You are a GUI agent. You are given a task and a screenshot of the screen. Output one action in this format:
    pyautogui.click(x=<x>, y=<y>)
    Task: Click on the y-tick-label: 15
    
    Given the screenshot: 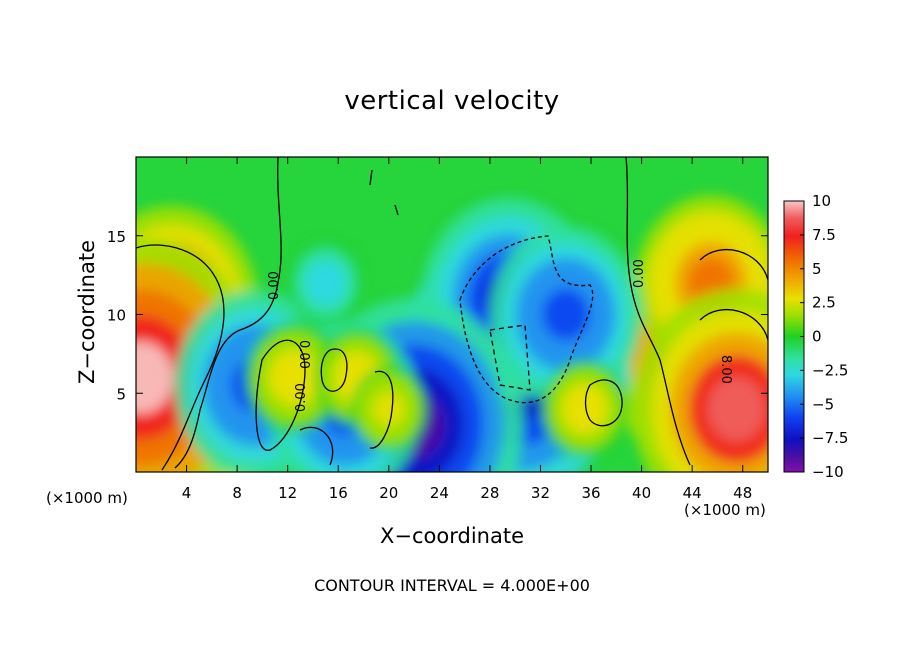 What is the action you would take?
    pyautogui.click(x=116, y=237)
    